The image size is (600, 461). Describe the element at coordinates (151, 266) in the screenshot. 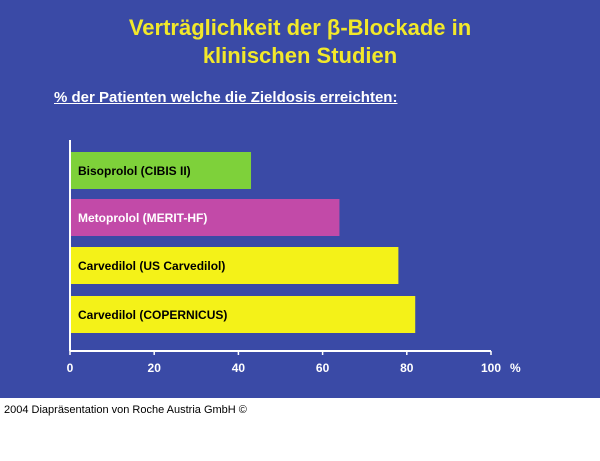

I see `bar-label-3: Carvedilol (US Carvedilol)` at that location.